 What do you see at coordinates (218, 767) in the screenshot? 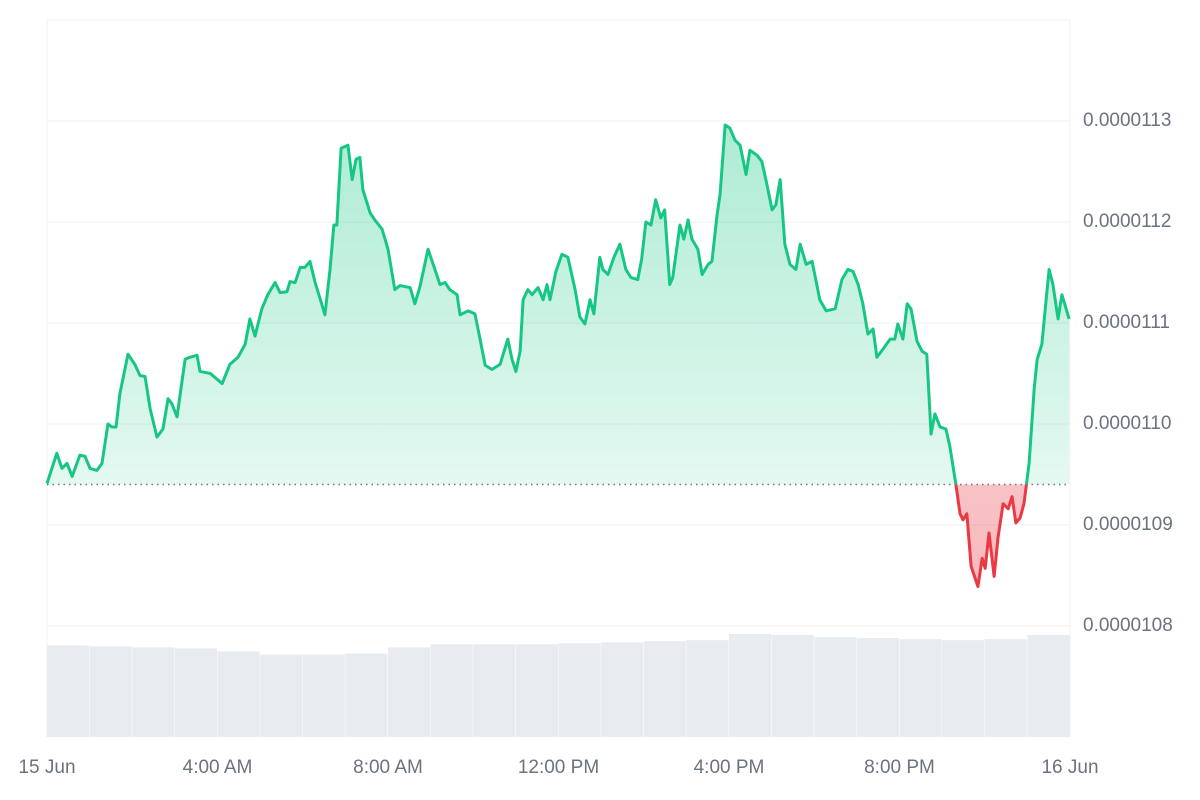
I see `x-tick-label: 4:00 AM` at bounding box center [218, 767].